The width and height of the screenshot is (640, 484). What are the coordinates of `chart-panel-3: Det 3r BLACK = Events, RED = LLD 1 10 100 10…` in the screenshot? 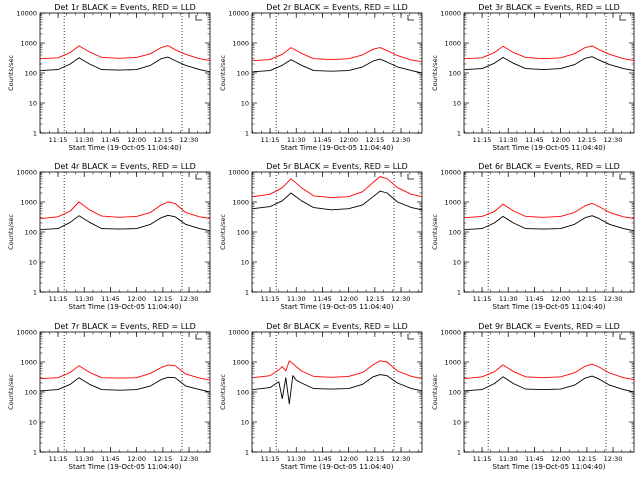 It's located at (533, 77).